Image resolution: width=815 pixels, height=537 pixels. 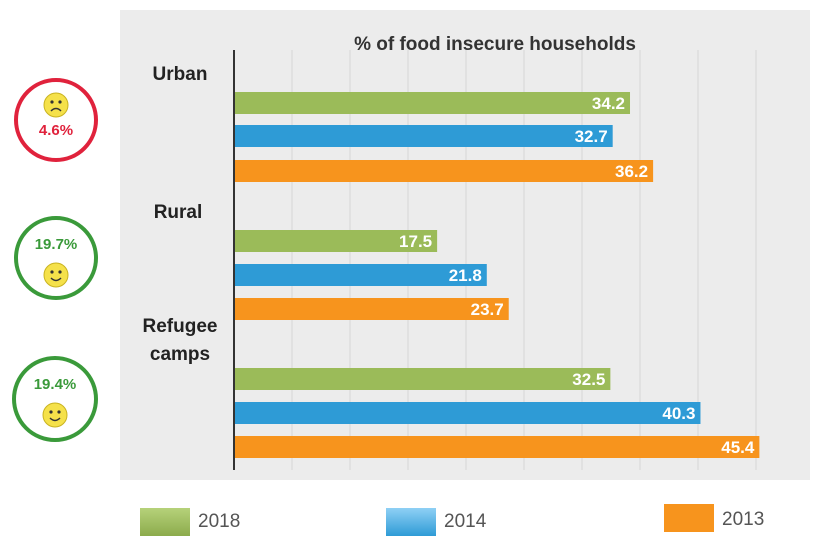 I want to click on bar-value-label: 17.5, so click(x=415, y=241).